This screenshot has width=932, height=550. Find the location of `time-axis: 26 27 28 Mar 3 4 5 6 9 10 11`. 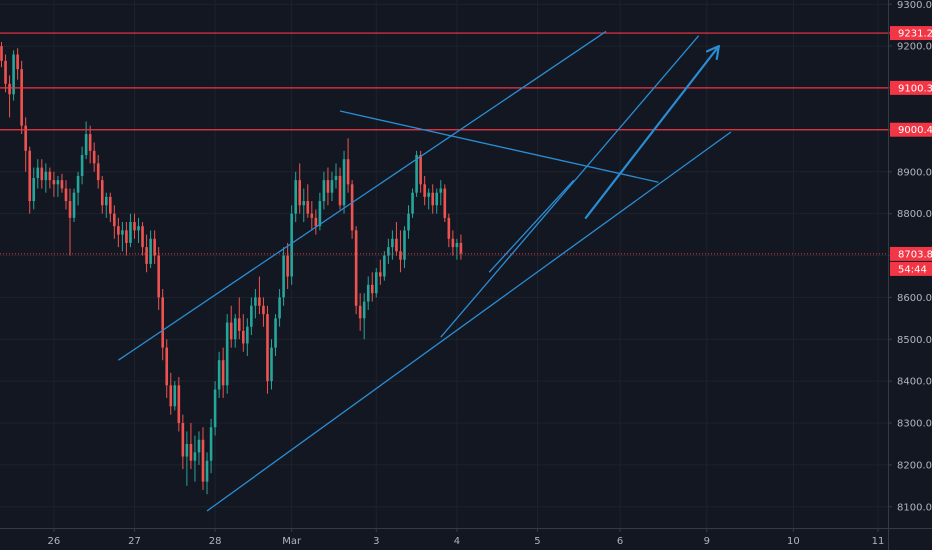

time-axis: 26 27 28 Mar 3 4 5 6 9 10 11 is located at coordinates (466, 537).